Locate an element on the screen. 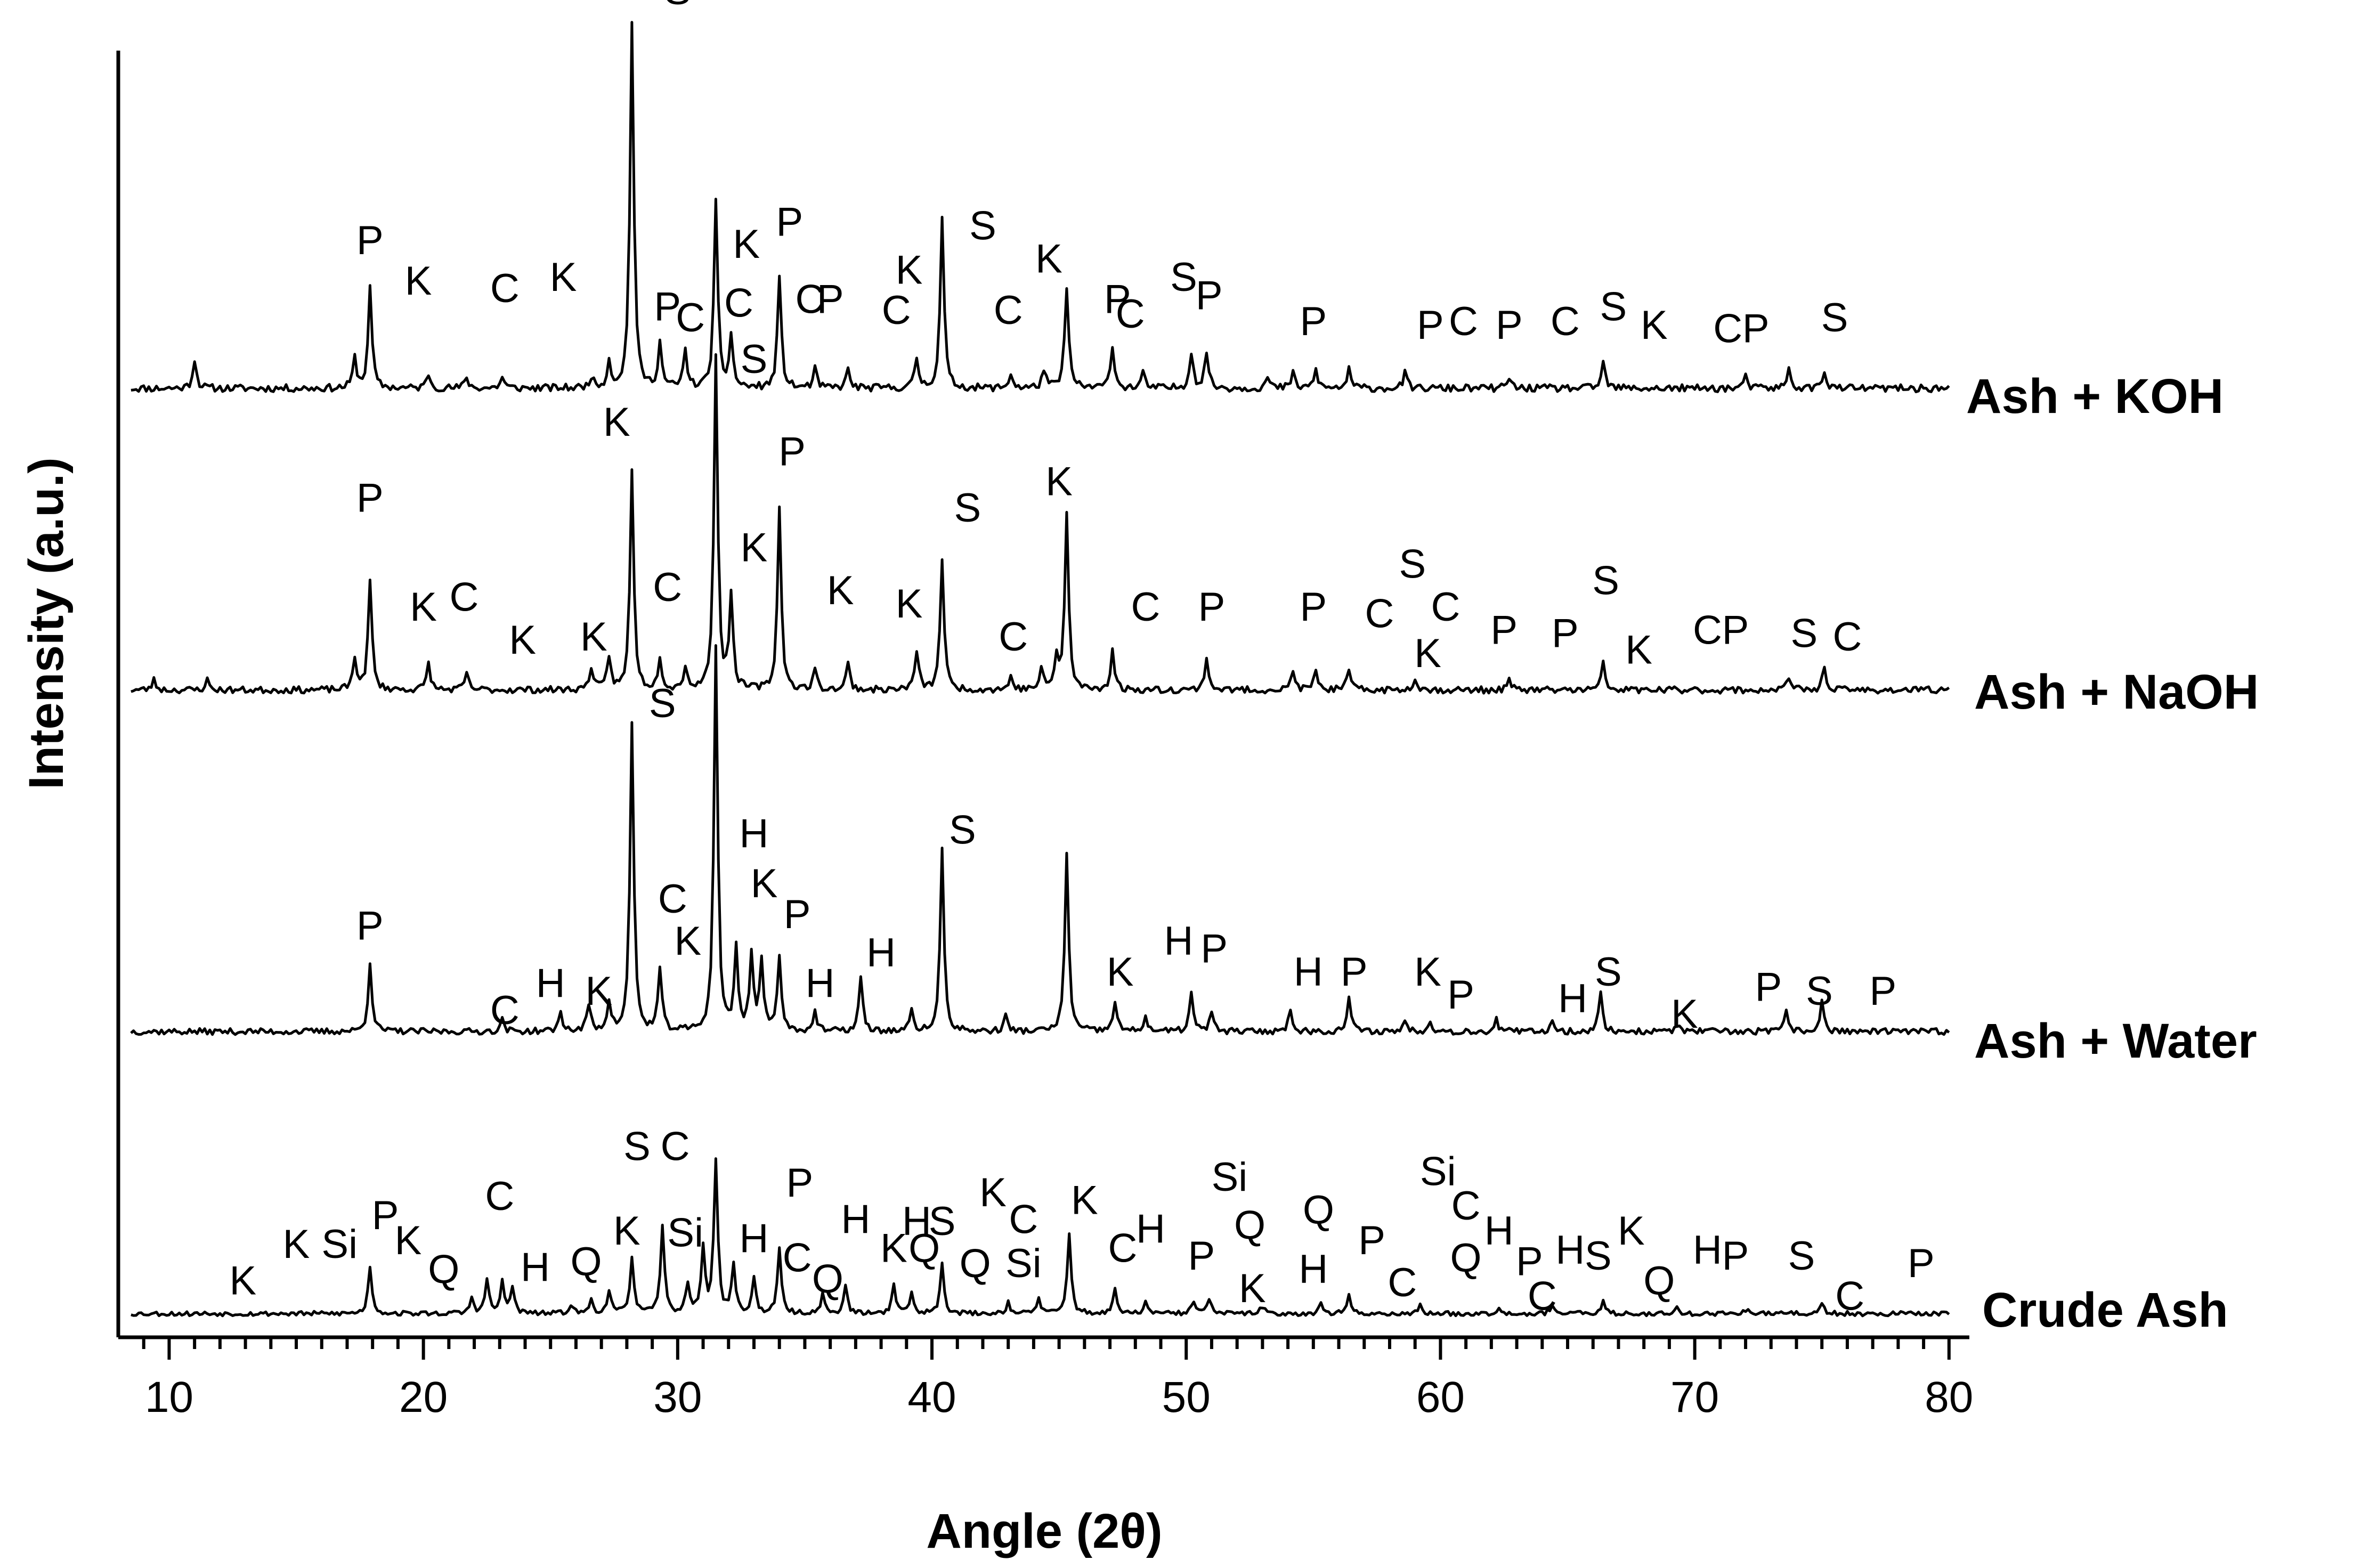  x-axis-title: Angle (2θ) is located at coordinates (1044, 1531).